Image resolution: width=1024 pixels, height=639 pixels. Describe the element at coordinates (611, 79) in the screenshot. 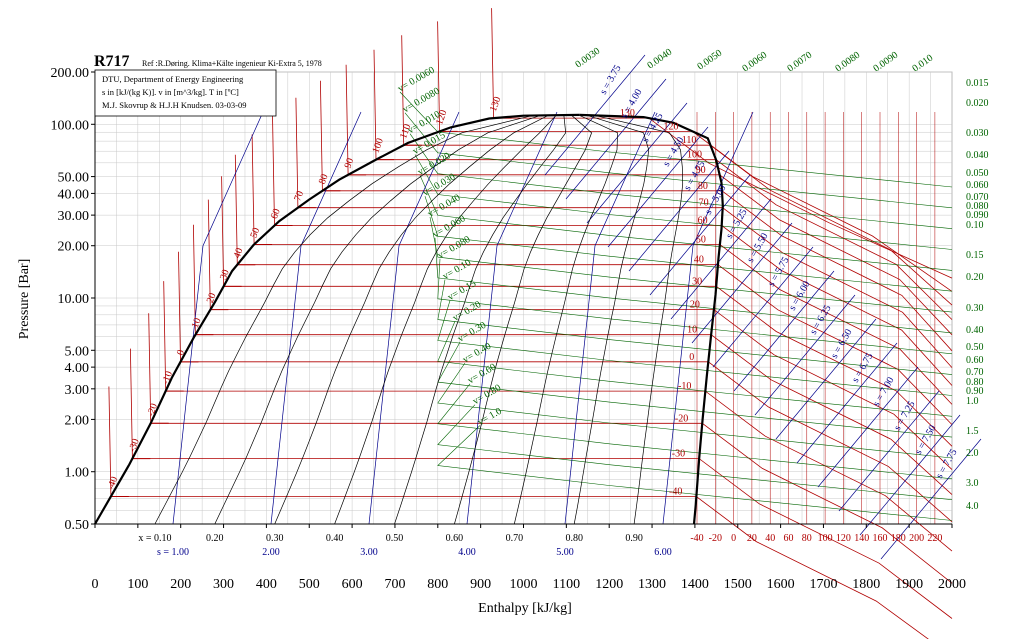

I see `isentrope-superheat-label: s = 3.75` at that location.